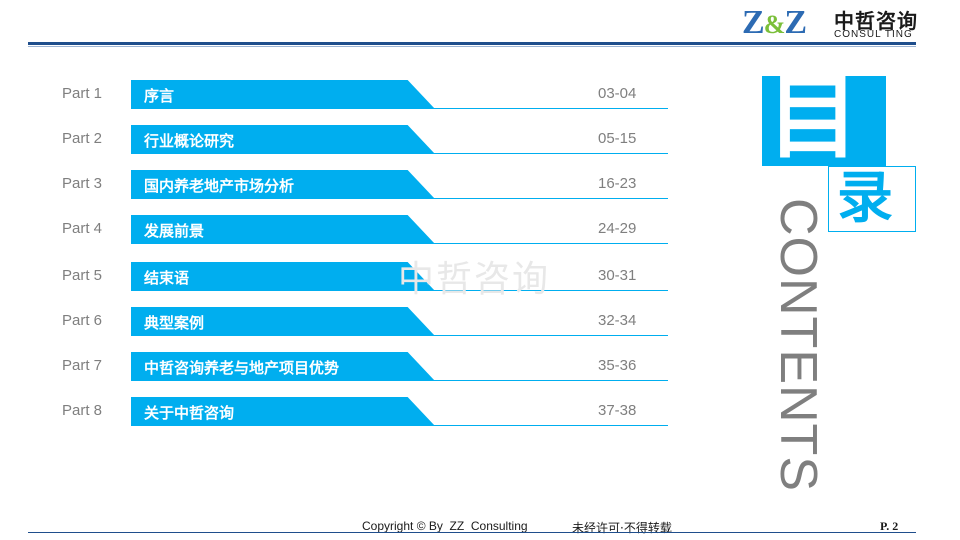 Image resolution: width=960 pixels, height=540 pixels. I want to click on part-label: Part 5, so click(82, 275).